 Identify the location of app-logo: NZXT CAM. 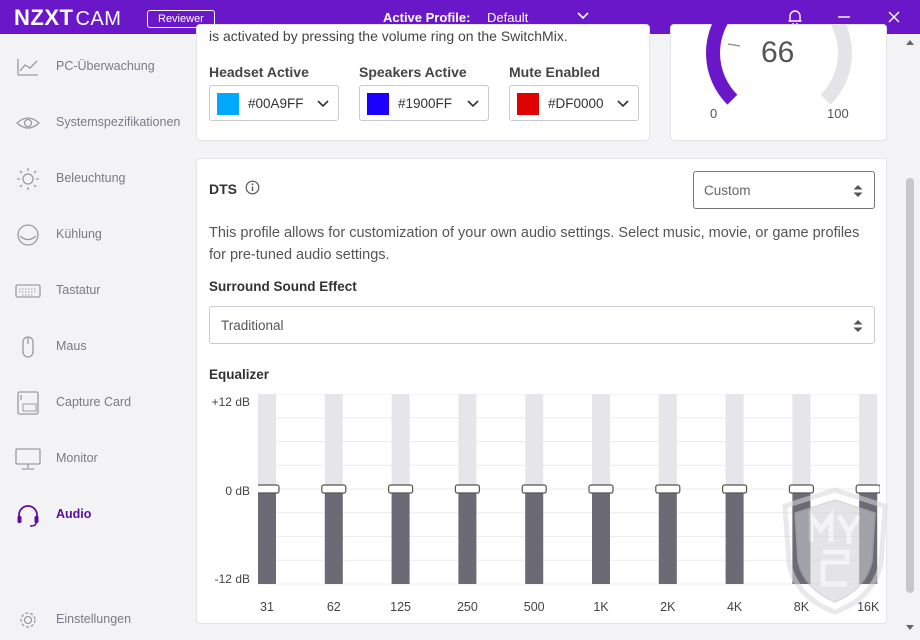
(68, 17).